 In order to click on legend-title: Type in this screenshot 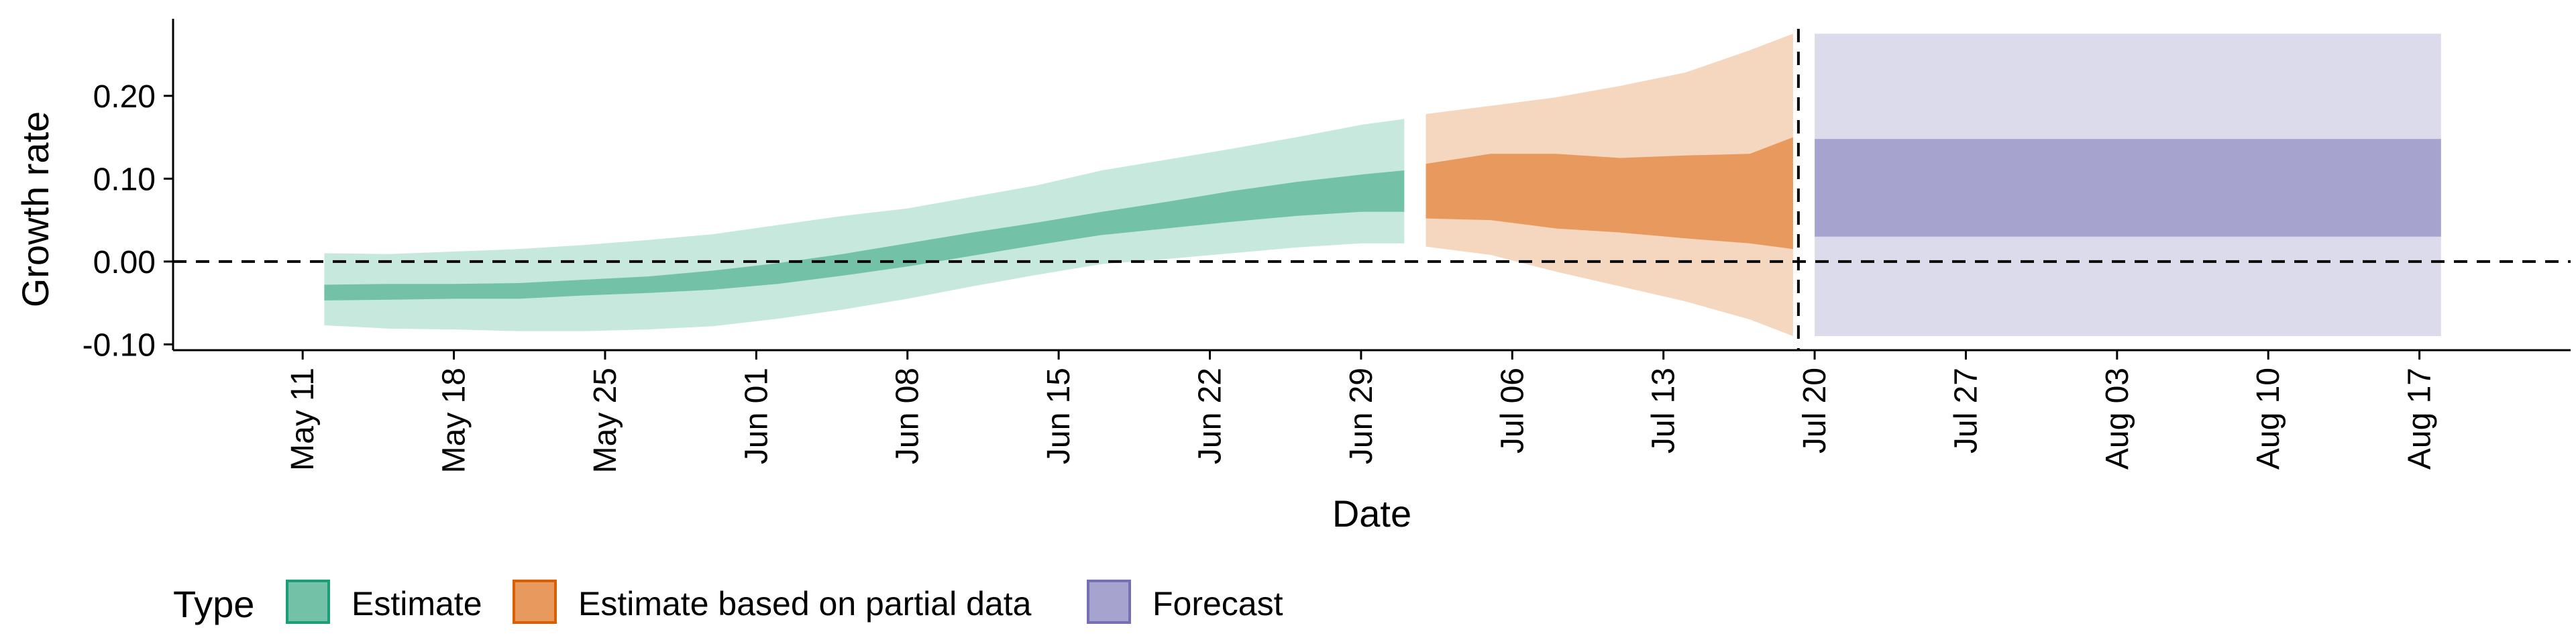, I will do `click(213, 604)`.